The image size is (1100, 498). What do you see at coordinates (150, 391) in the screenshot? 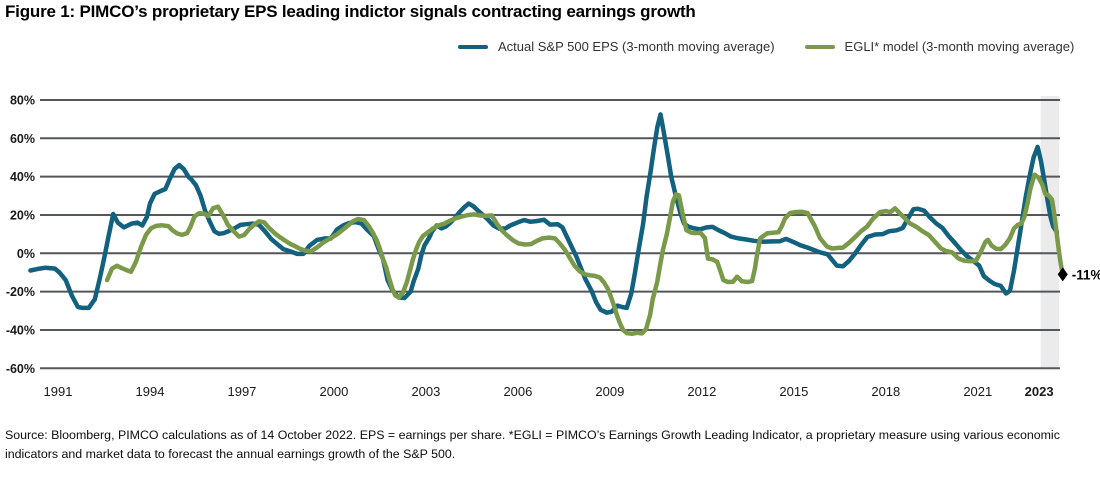
I see `x-tick-label: 1994` at bounding box center [150, 391].